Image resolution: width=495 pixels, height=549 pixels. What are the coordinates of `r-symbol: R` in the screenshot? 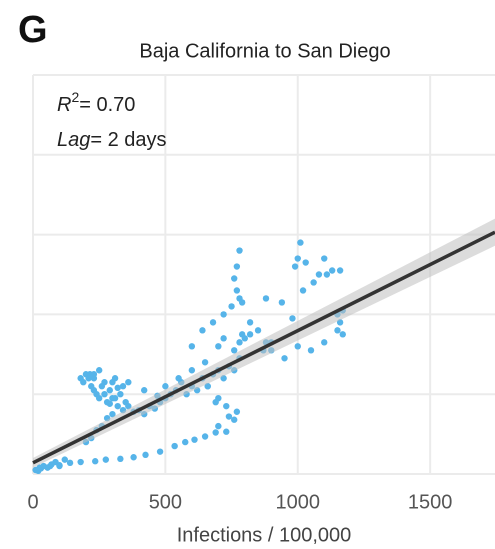 It's located at (64, 105).